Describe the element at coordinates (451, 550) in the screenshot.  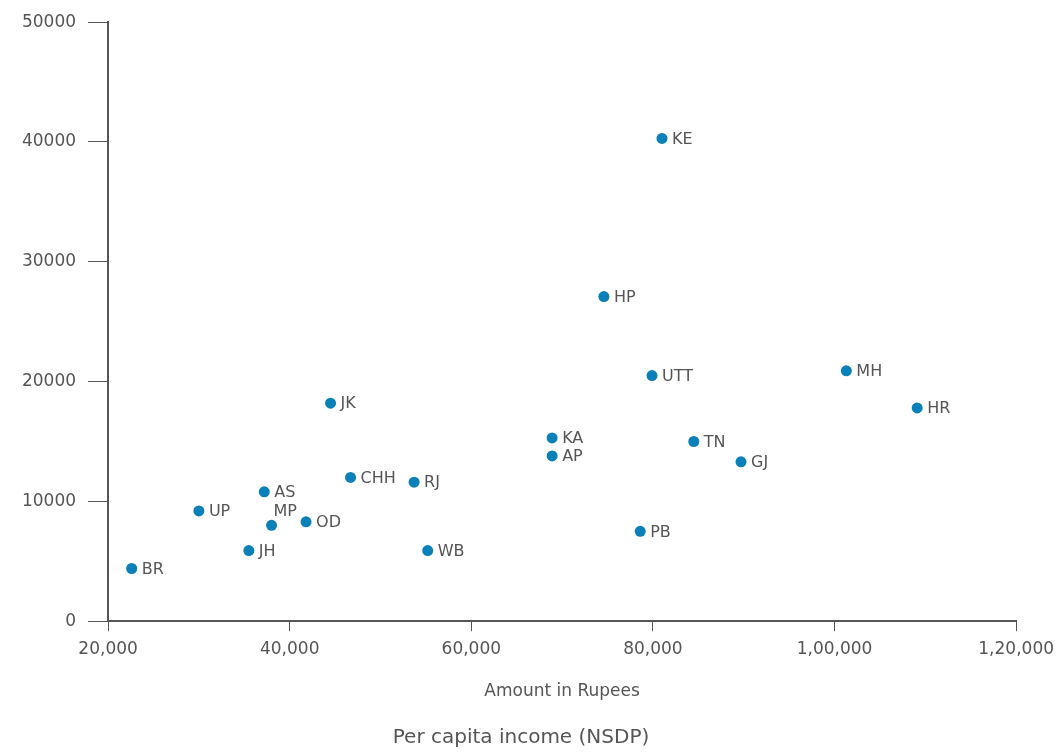
I see `annotation: WB` at that location.